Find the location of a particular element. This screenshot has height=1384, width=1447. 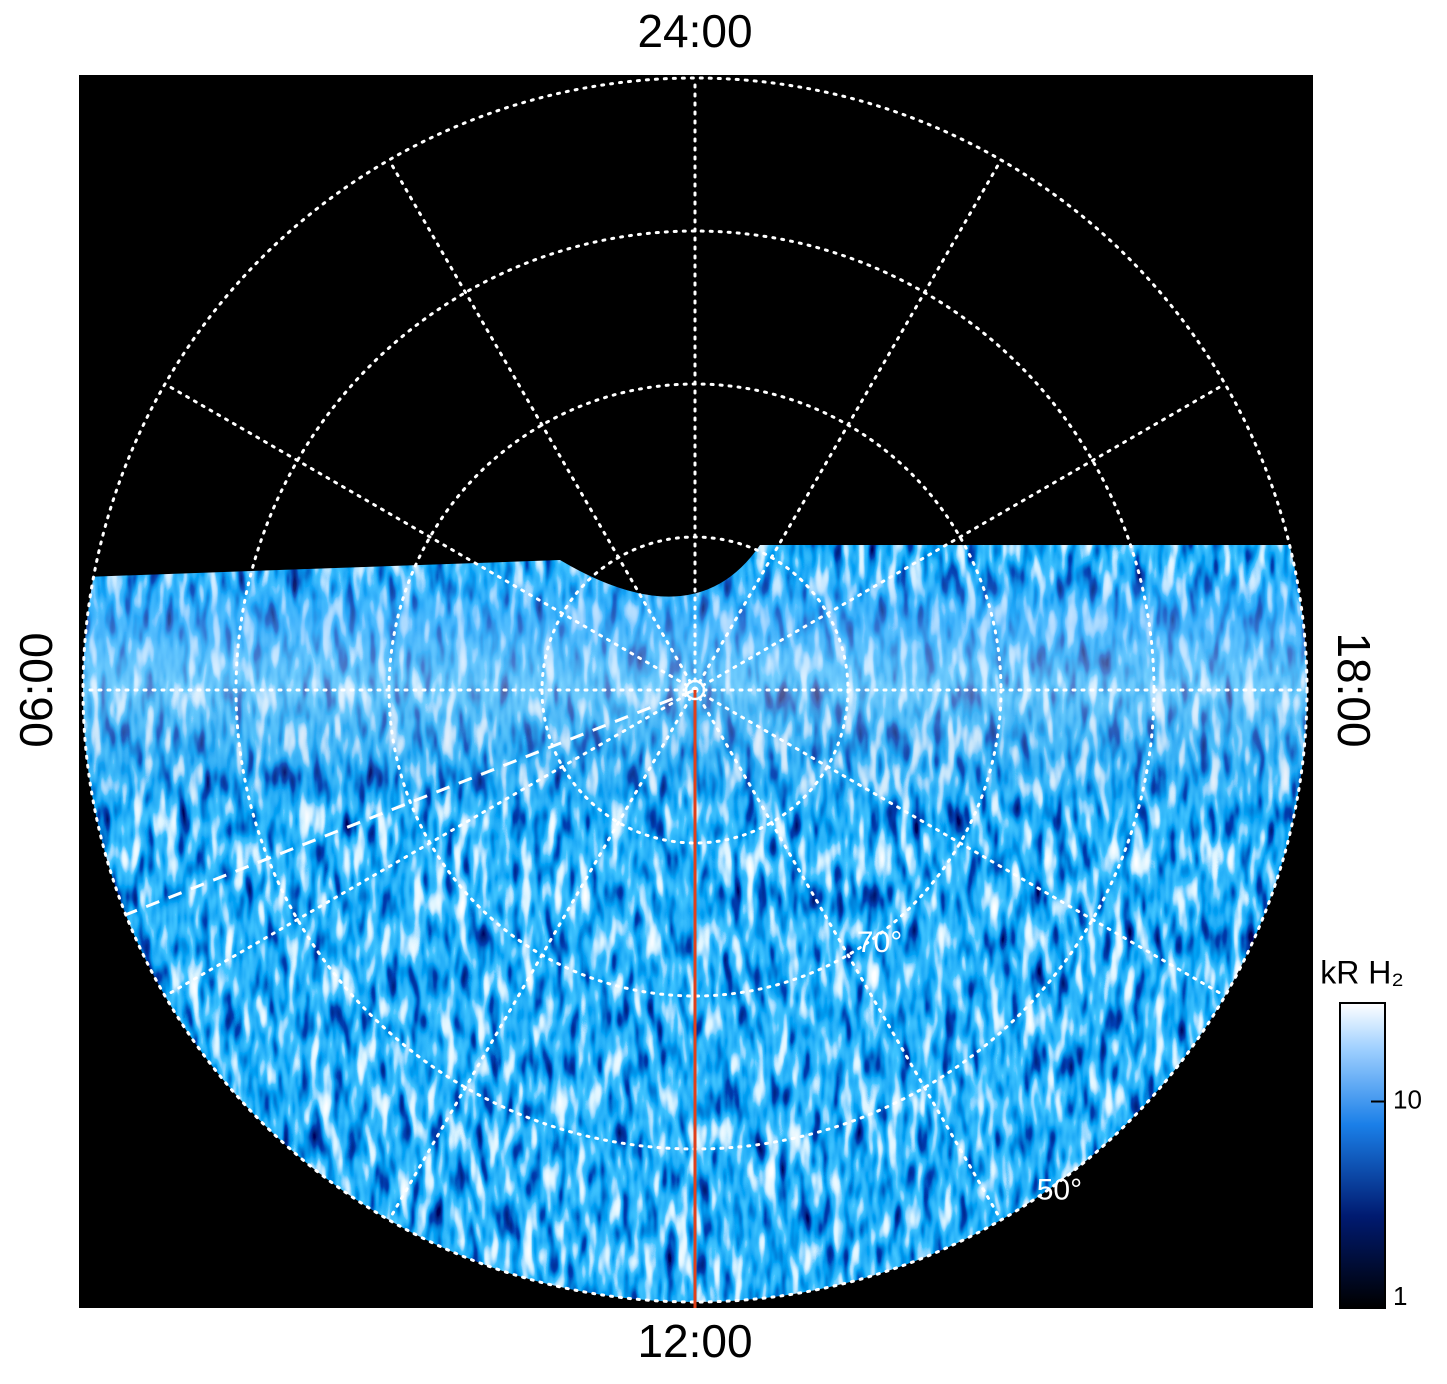

hour-label: 24:00 is located at coordinates (694, 31).